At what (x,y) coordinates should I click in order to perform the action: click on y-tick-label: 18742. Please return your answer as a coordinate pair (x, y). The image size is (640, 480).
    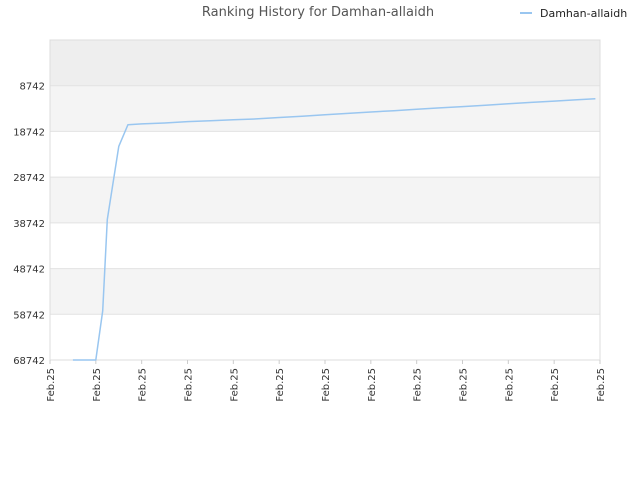
    Looking at the image, I should click on (29, 132).